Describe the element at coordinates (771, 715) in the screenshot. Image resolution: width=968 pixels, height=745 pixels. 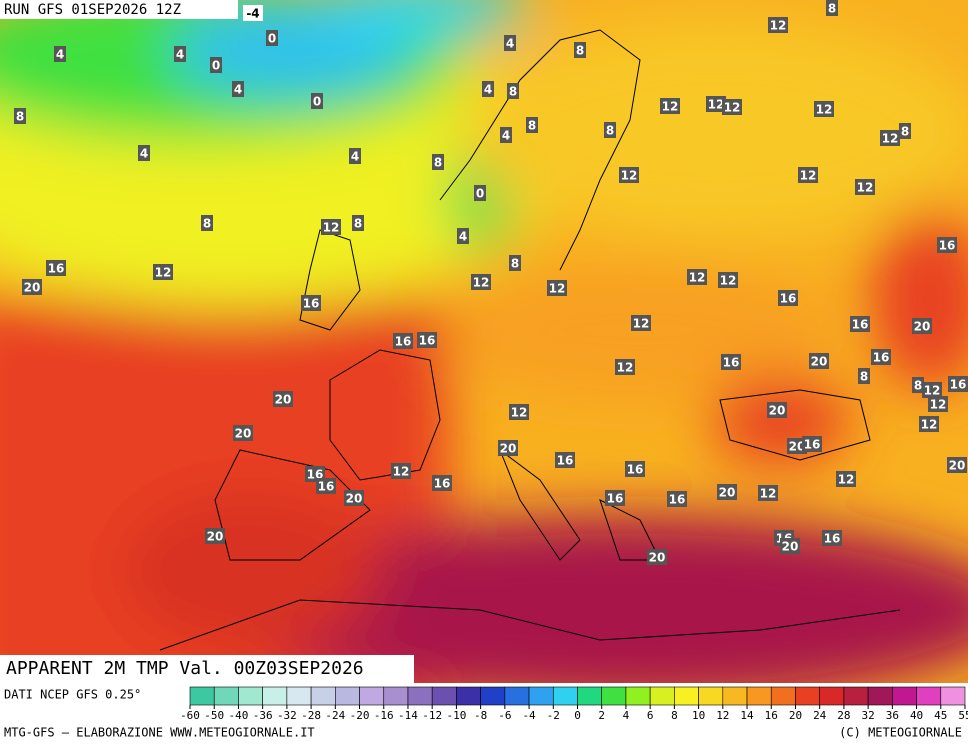
I see `tick-label: 16` at that location.